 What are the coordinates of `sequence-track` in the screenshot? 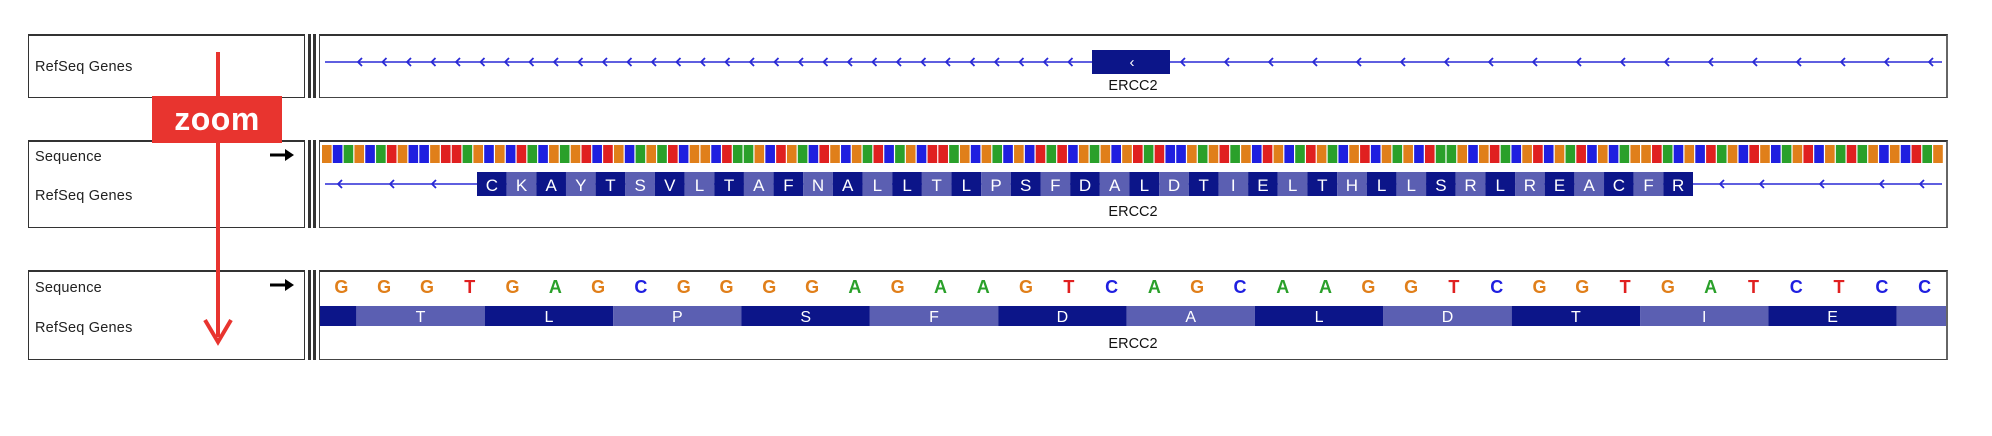 It's located at (1133, 155).